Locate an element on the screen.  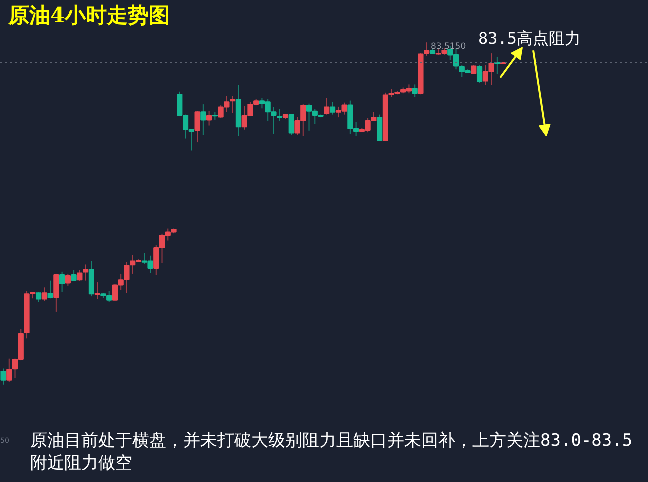
annotation: 83.5150 is located at coordinates (448, 47).